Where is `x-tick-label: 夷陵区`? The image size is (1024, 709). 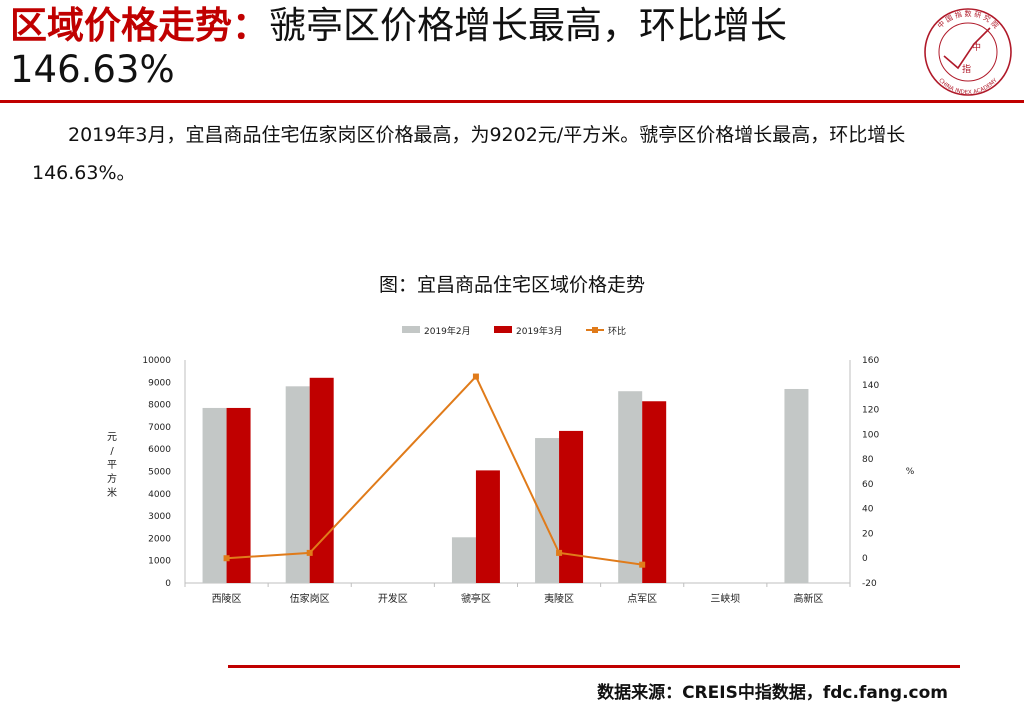
x-tick-label: 夷陵区 is located at coordinates (559, 598).